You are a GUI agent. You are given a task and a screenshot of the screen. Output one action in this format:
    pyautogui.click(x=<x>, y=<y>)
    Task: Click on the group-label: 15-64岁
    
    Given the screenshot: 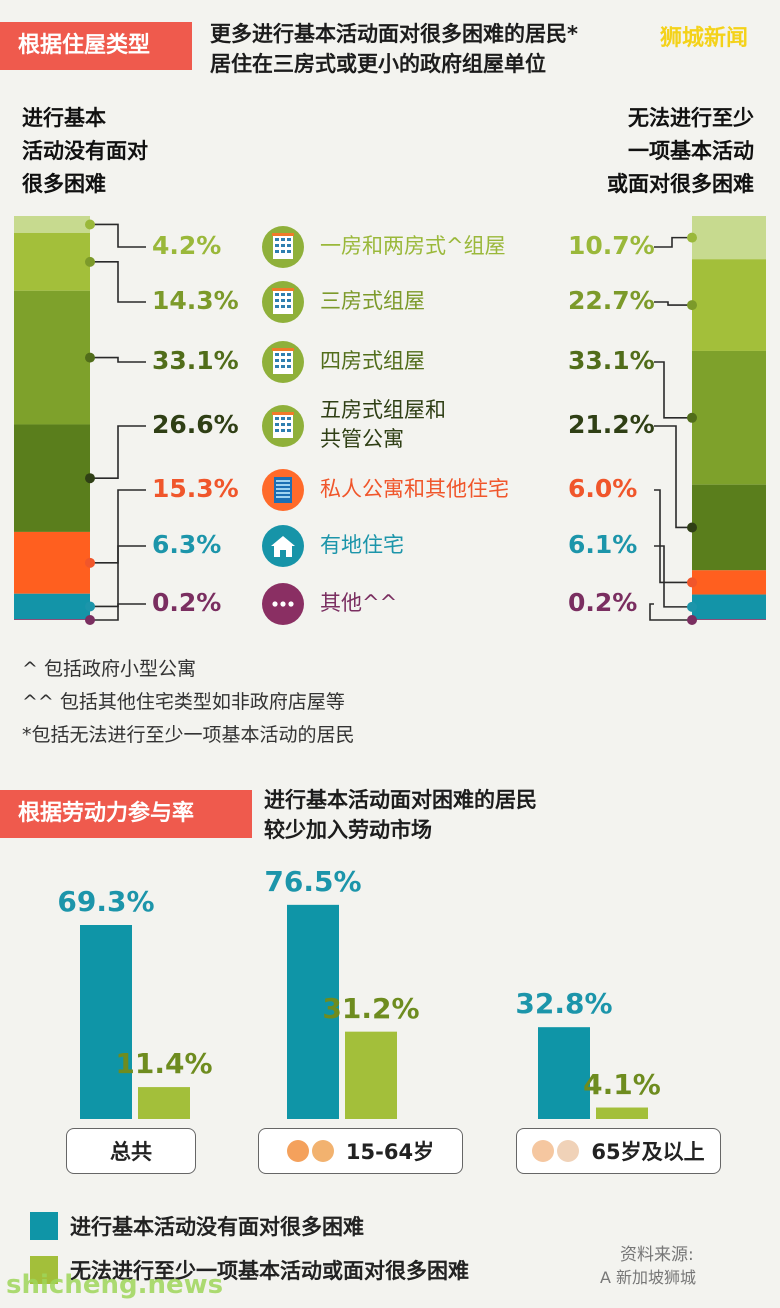 What is the action you would take?
    pyautogui.click(x=390, y=1152)
    